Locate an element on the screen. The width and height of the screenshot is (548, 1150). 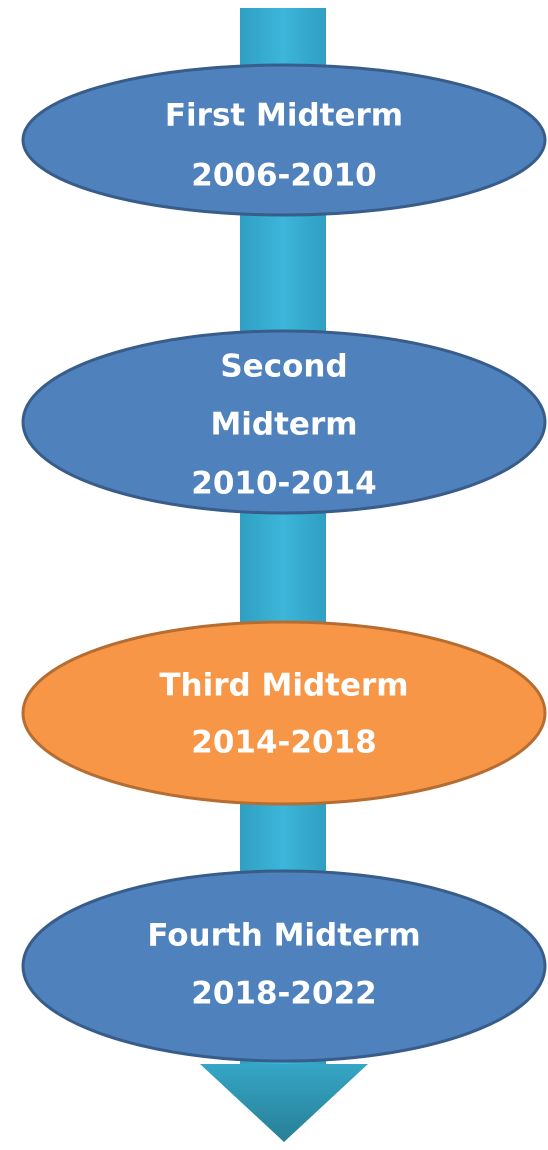
node-label: Third Midterm is located at coordinates (283, 686).